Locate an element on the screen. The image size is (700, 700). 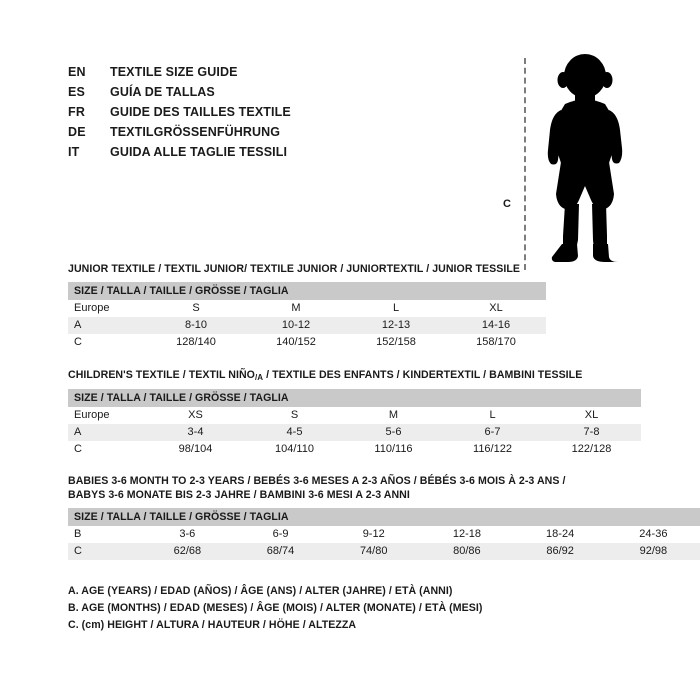
language-code: DE is located at coordinates (77, 132).